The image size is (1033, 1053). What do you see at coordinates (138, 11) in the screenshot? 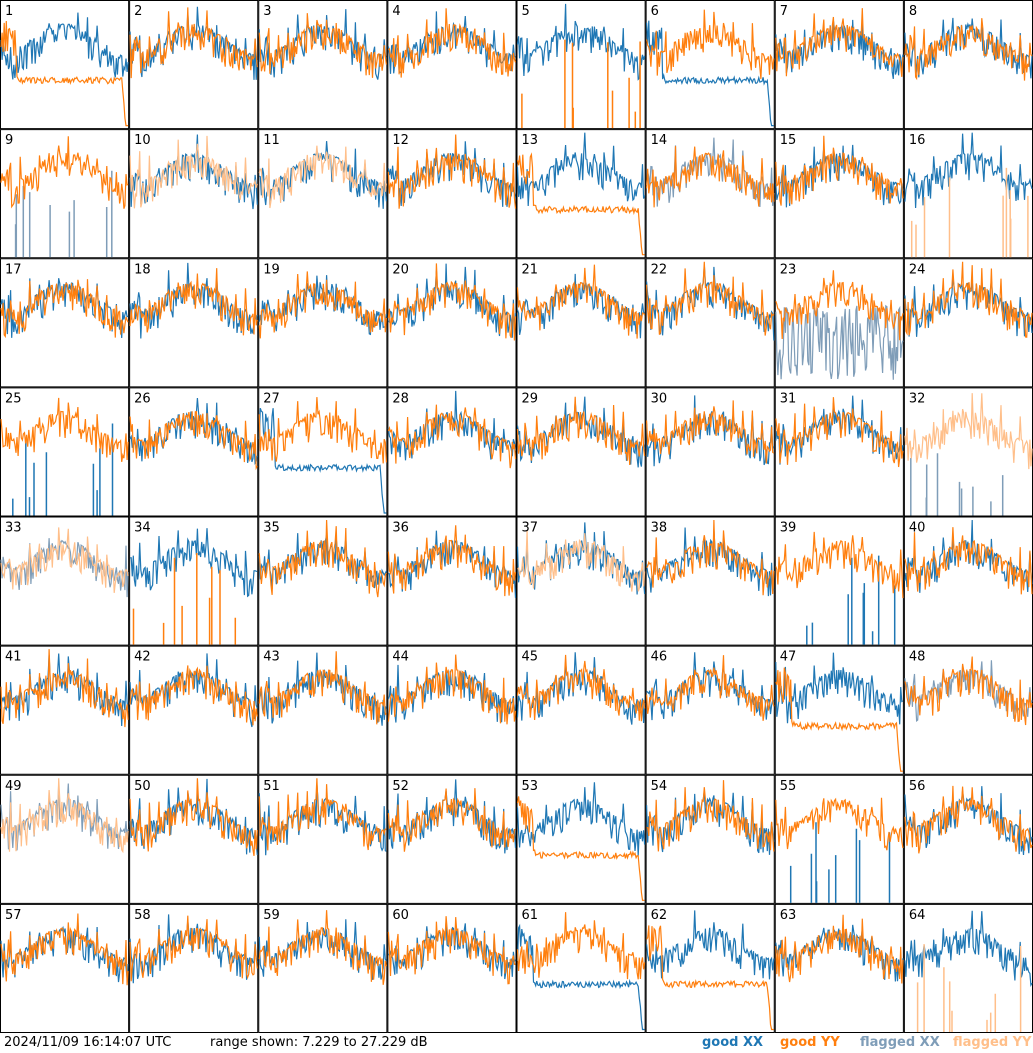
I see `tile-label: 2` at bounding box center [138, 11].